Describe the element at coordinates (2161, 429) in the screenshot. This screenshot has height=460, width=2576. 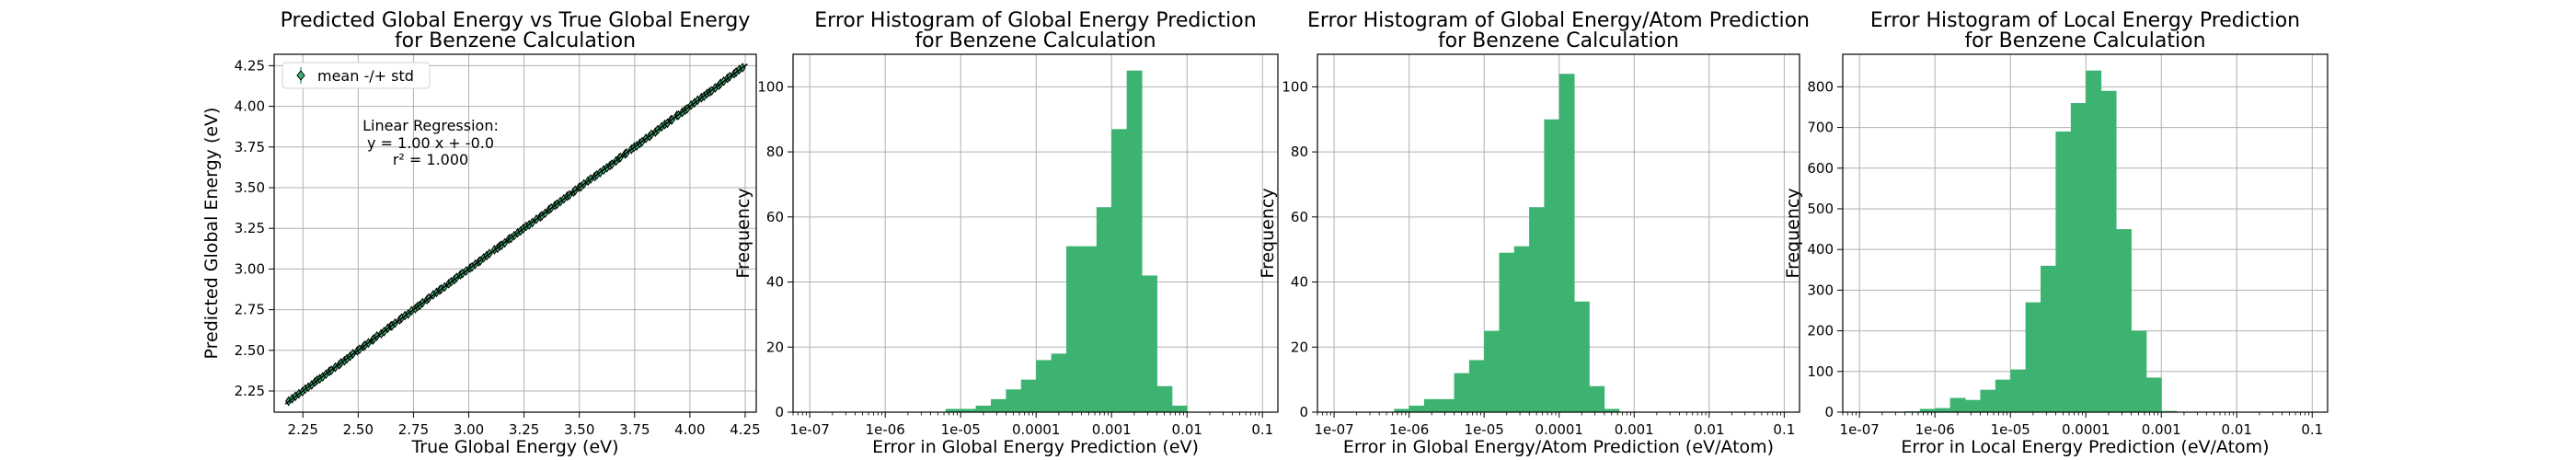
I see `x-tick-label: 0.001` at that location.